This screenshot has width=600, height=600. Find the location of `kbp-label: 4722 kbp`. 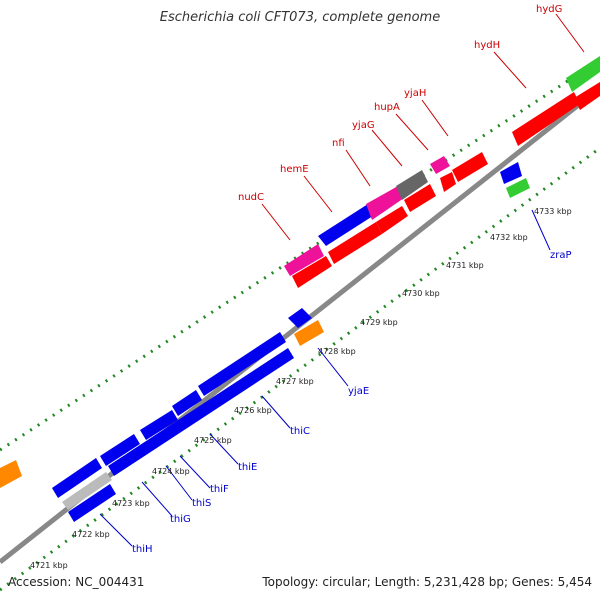

kbp-label: 4722 kbp is located at coordinates (91, 534).